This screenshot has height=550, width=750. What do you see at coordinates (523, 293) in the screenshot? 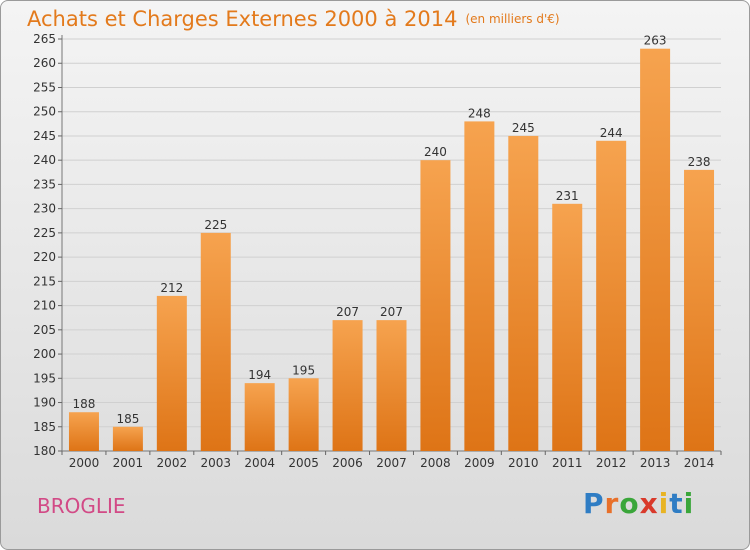
I see `bar-2010` at bounding box center [523, 293].